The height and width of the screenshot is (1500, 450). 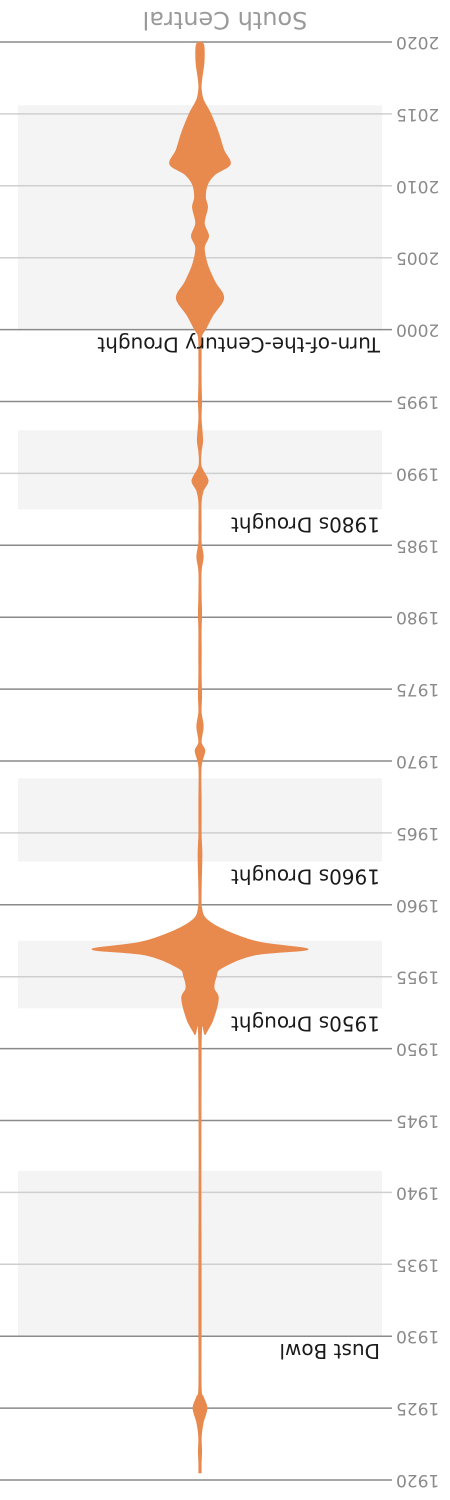 What do you see at coordinates (417, 114) in the screenshot?
I see `tick-label-2015: 2015` at bounding box center [417, 114].